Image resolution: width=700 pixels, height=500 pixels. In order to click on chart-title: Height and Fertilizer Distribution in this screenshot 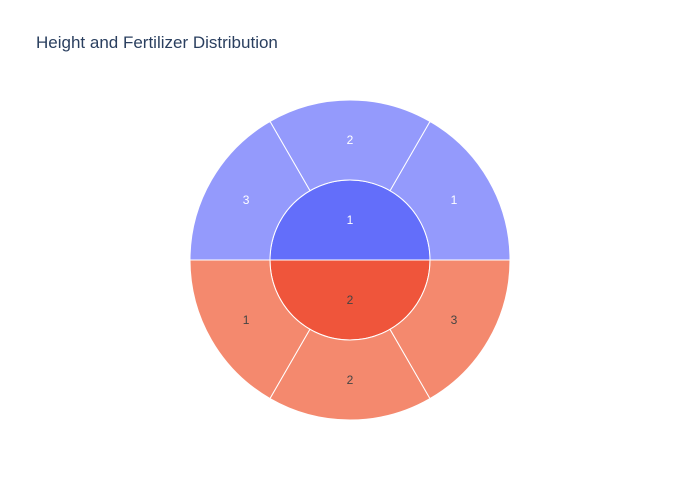, I will do `click(157, 42)`.